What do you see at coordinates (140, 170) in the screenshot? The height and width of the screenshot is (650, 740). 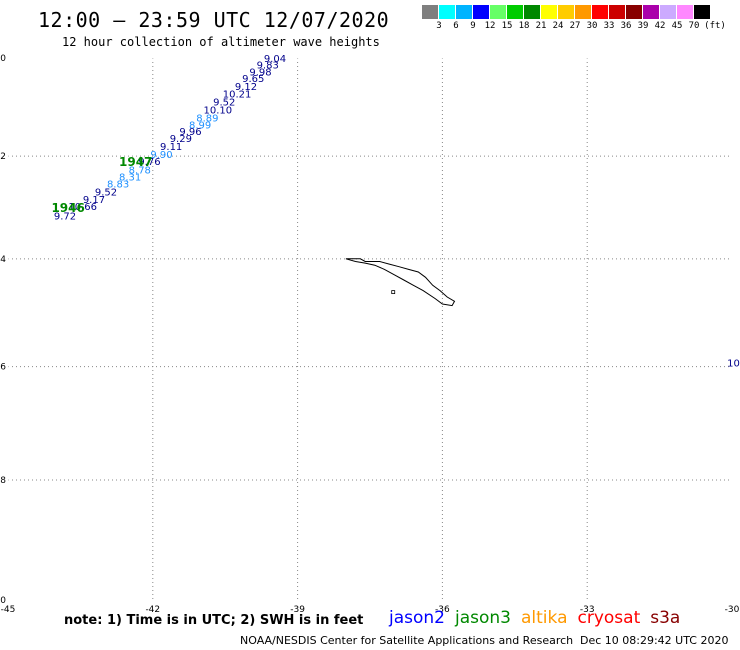 I see `wave-height-label: 8.78` at bounding box center [140, 170].